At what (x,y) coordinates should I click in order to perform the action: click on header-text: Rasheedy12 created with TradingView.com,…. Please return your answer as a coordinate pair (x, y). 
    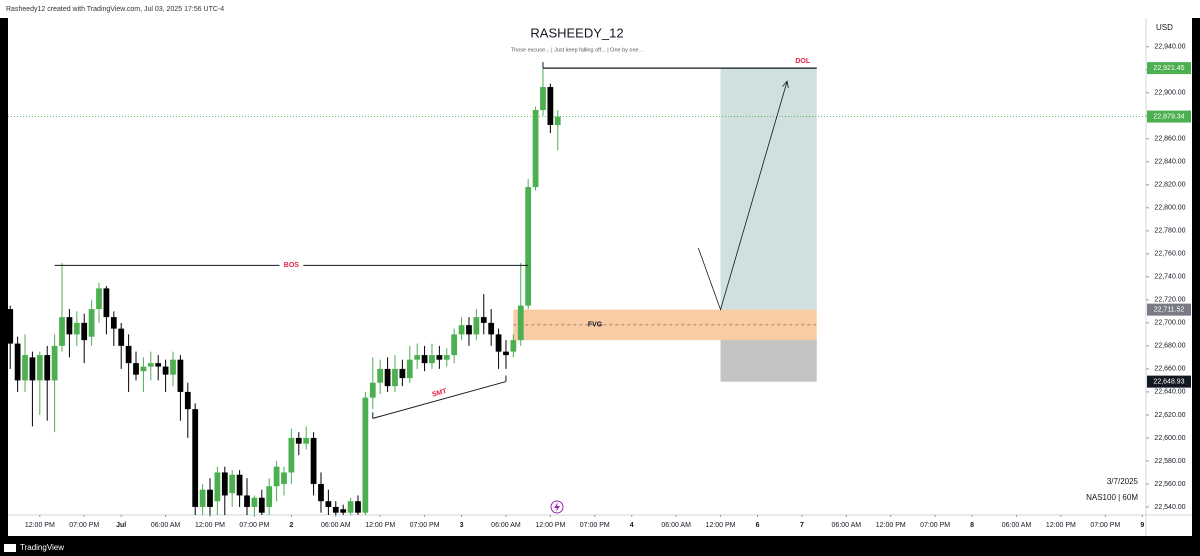
    Looking at the image, I should click on (115, 9).